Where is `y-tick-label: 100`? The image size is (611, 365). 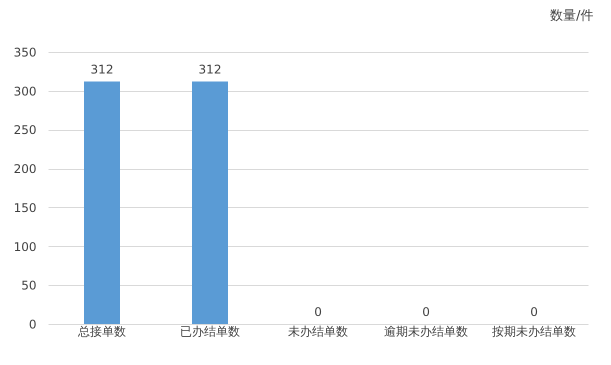
y-tick-label: 100 is located at coordinates (25, 247).